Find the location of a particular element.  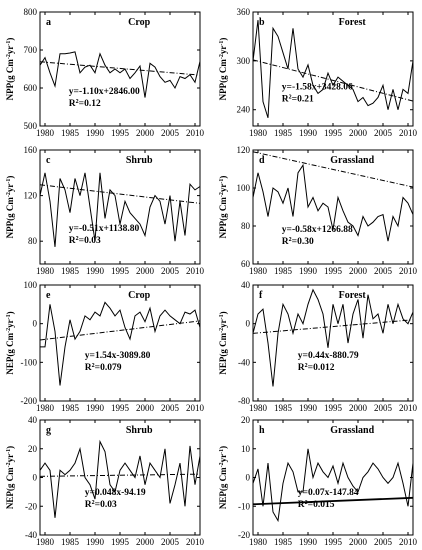

r-squared: R2=0.079 is located at coordinates (103, 368).